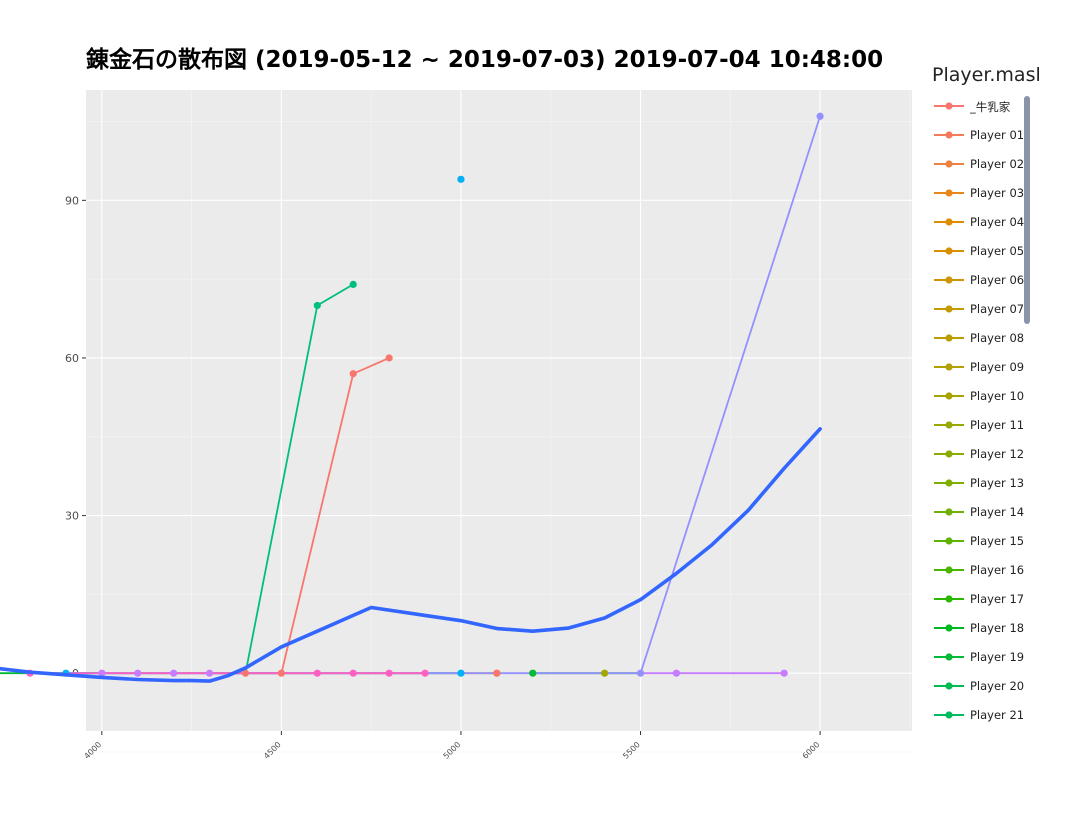 This screenshot has height=824, width=1072. I want to click on legend-label: Player 19, so click(997, 657).